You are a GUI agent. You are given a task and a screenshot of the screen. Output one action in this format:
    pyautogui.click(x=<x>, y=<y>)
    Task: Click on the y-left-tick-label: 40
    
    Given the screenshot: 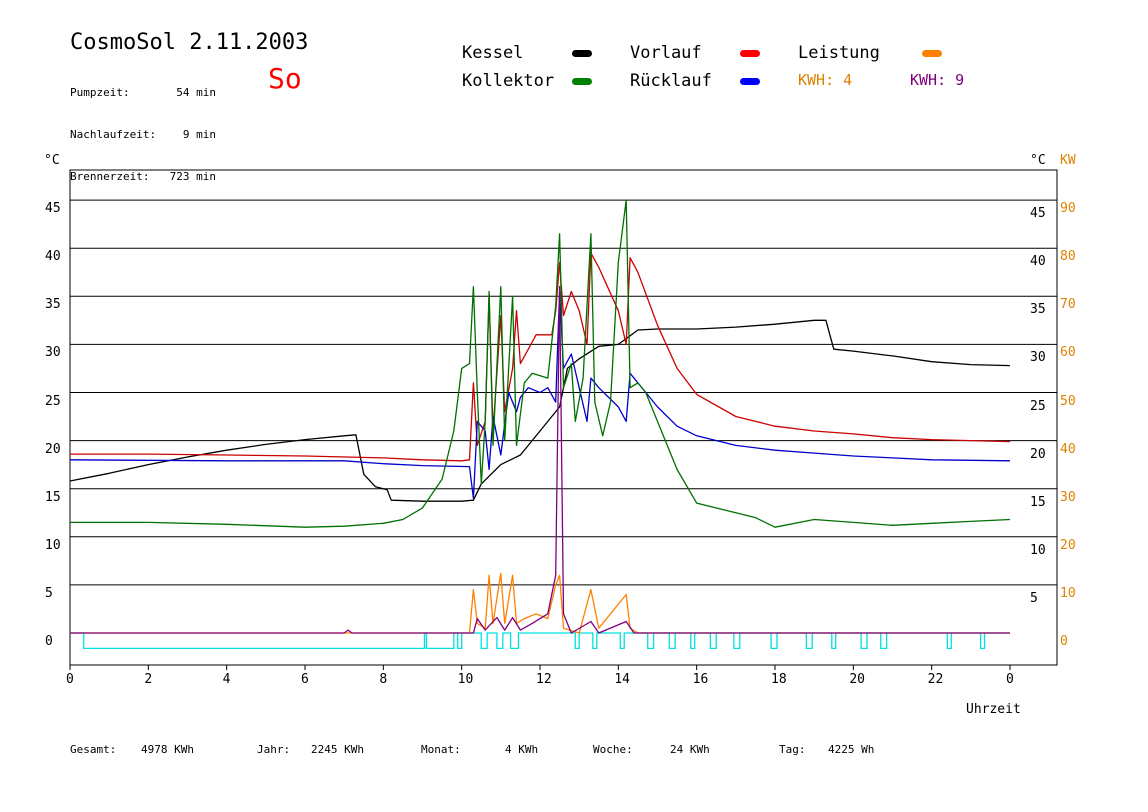 What is the action you would take?
    pyautogui.click(x=53, y=257)
    